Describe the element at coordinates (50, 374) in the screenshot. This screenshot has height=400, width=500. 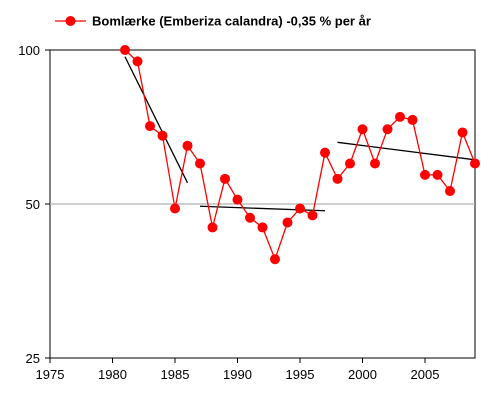
I see `x-tick-label: 1975` at that location.